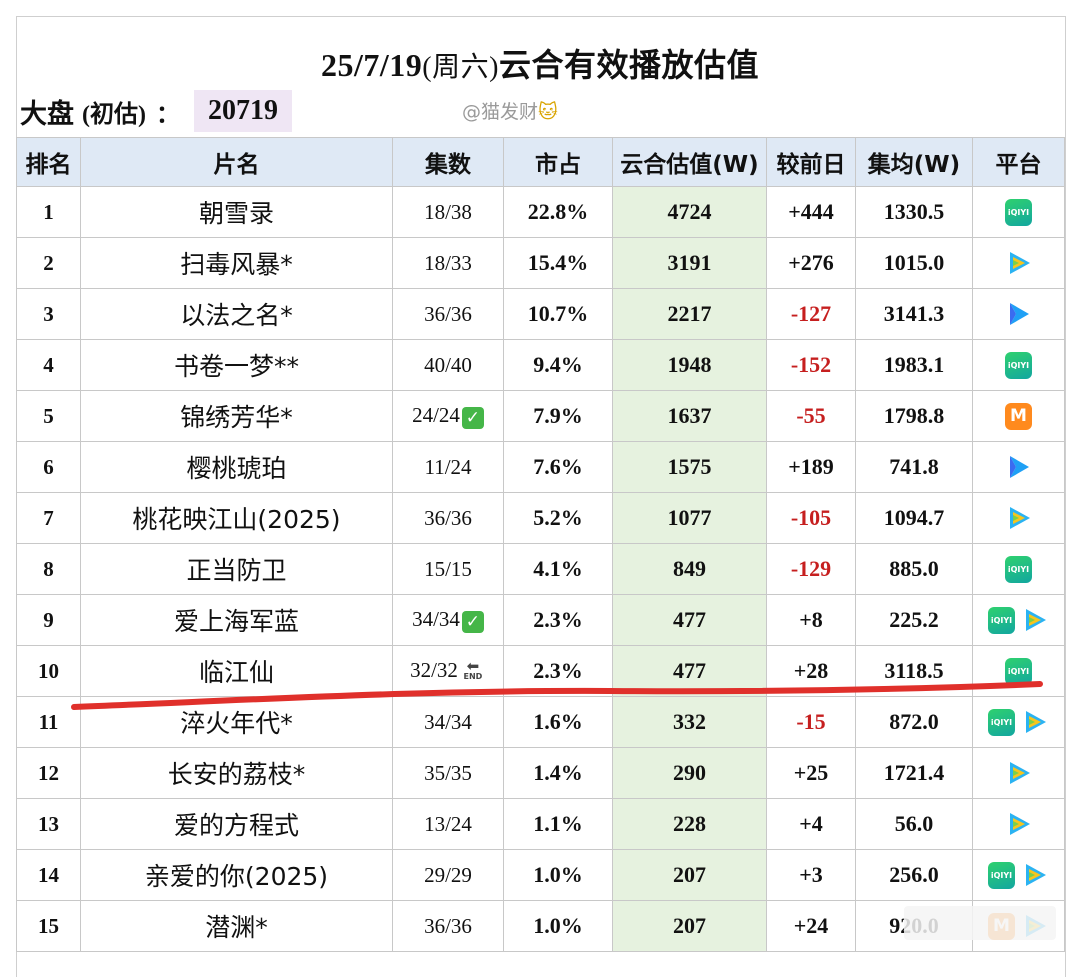 Image resolution: width=1080 pixels, height=977 pixels. What do you see at coordinates (914, 314) in the screenshot?
I see `average-cell: 3141.3` at bounding box center [914, 314].